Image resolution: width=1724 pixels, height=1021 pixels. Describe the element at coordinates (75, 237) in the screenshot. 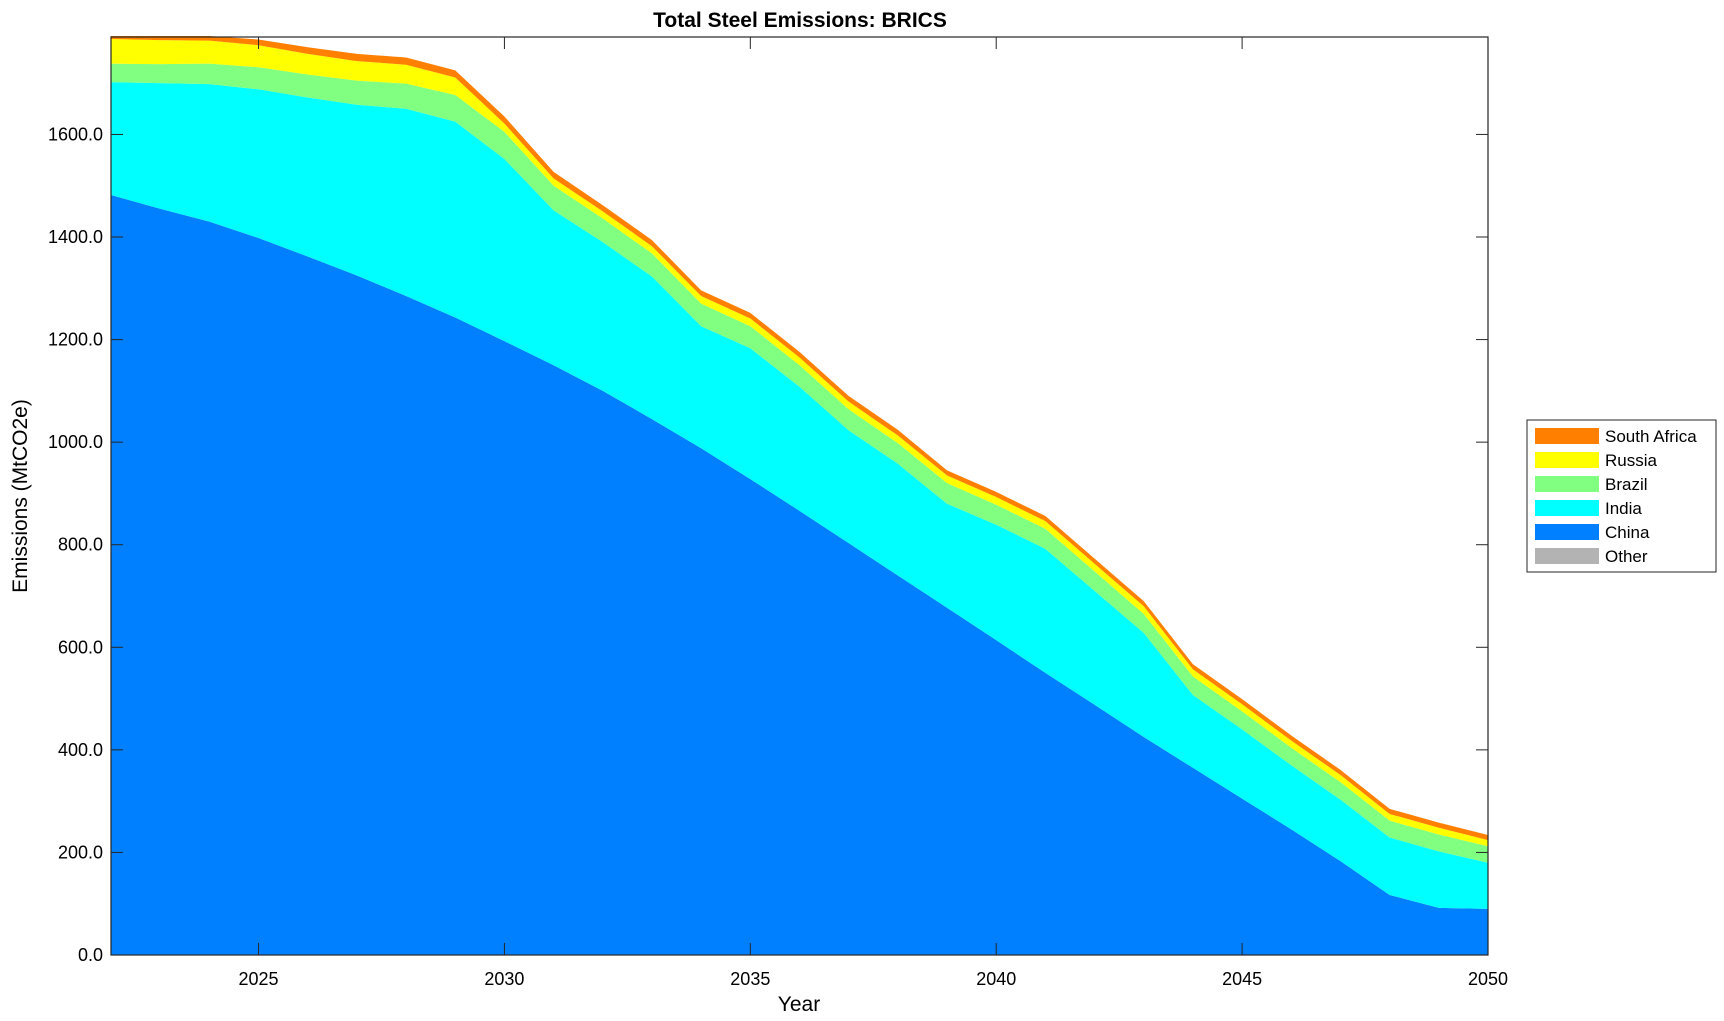

I see `y-tick-label: 1400.0` at that location.